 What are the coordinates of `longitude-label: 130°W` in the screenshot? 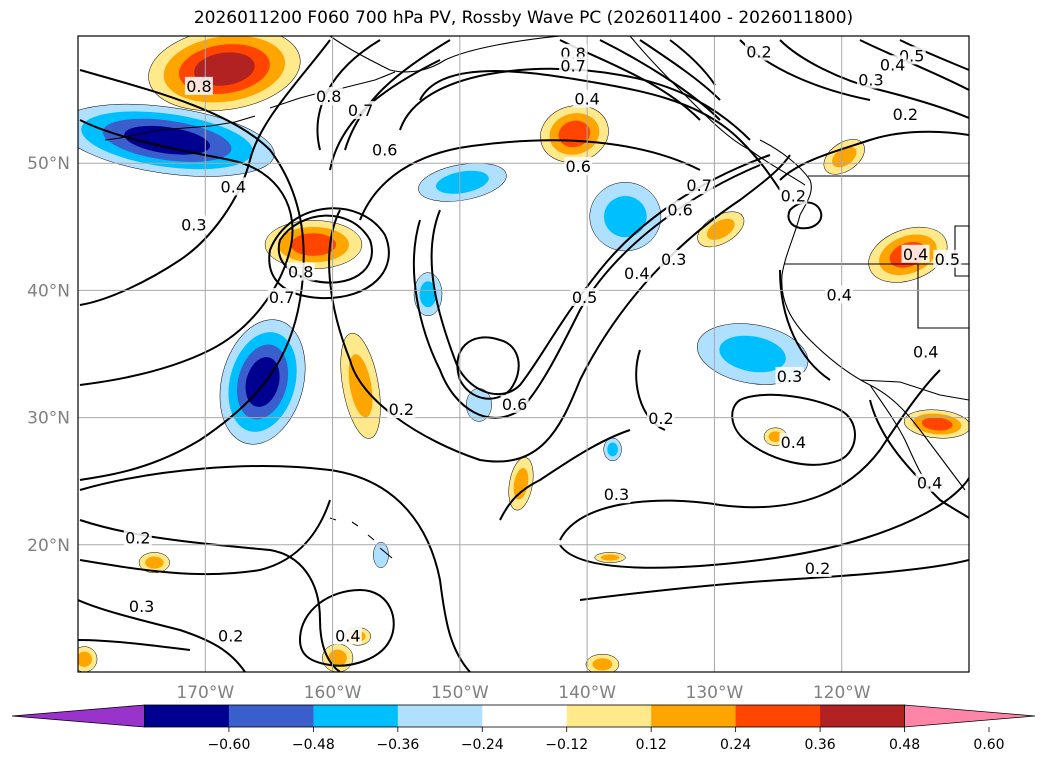 It's located at (715, 693).